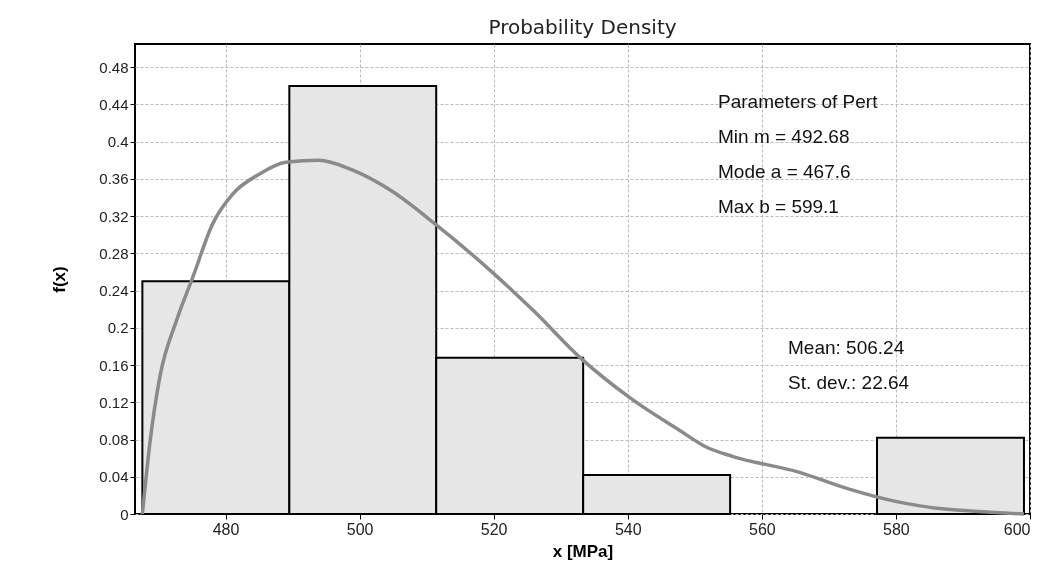 The height and width of the screenshot is (572, 1056). Describe the element at coordinates (118, 142) in the screenshot. I see `y-tick-label: 0.4` at that location.